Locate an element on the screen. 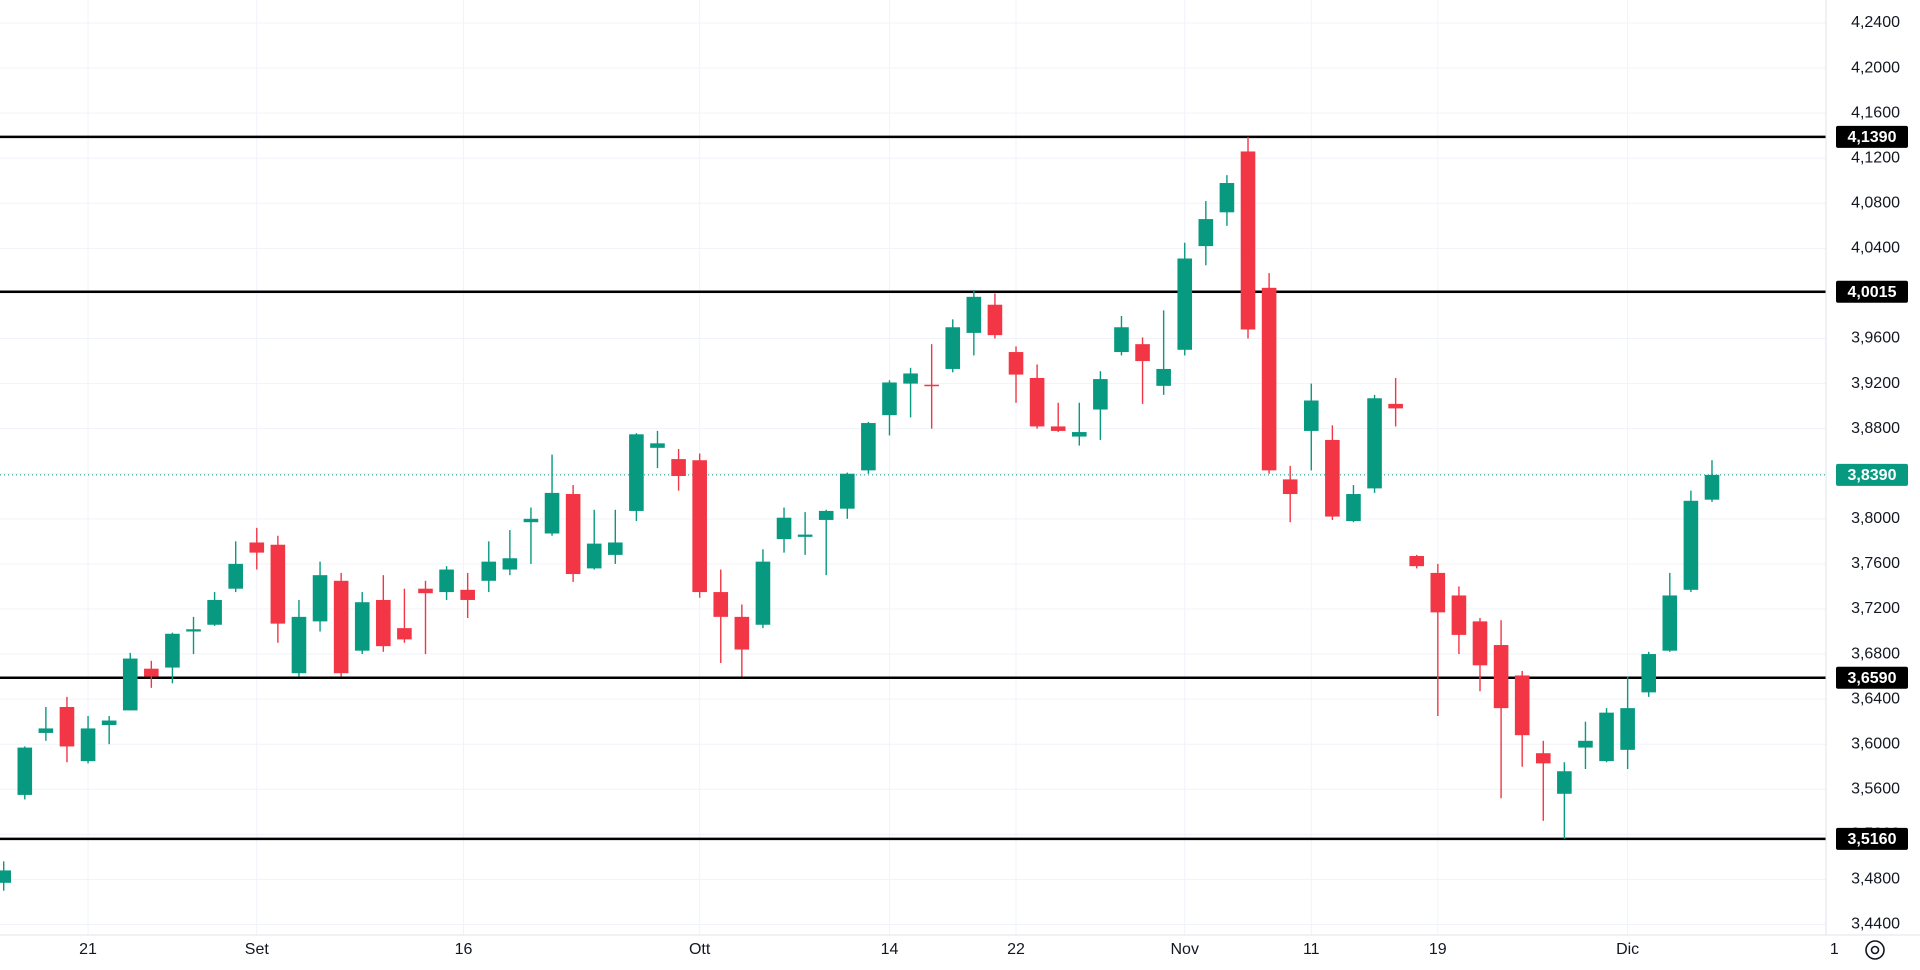 The image size is (1920, 970). x-tick-label: Nov is located at coordinates (1185, 949).